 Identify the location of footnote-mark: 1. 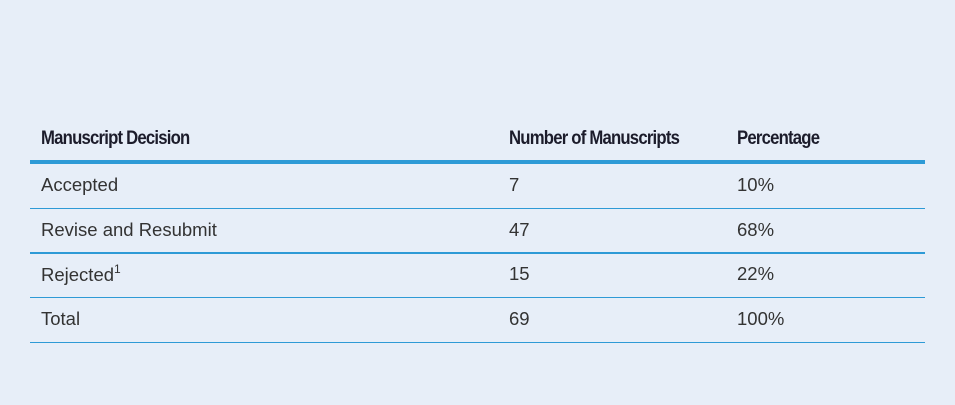
(117, 269).